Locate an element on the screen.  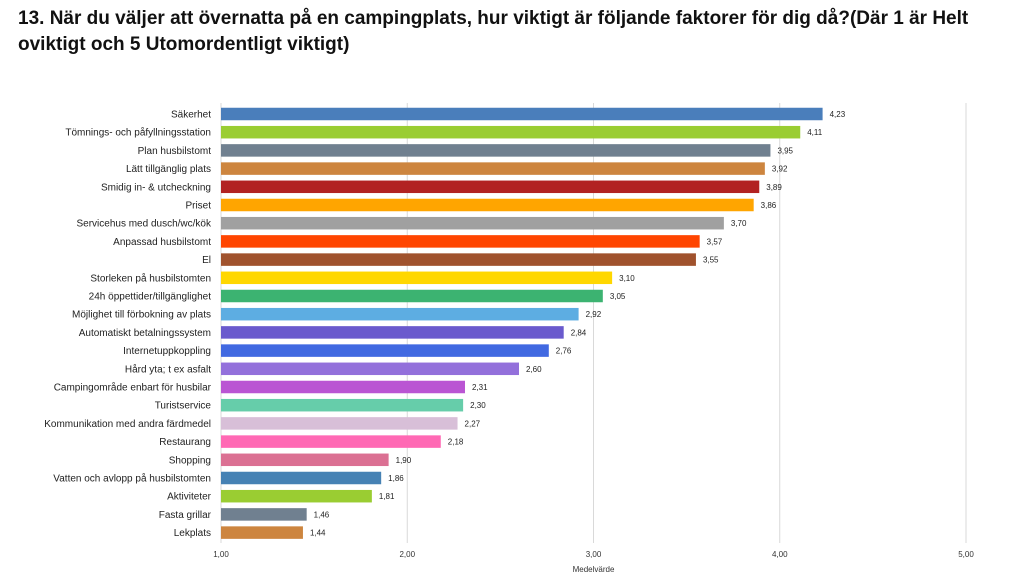
x-axis-title: Medelvärde is located at coordinates (594, 569).